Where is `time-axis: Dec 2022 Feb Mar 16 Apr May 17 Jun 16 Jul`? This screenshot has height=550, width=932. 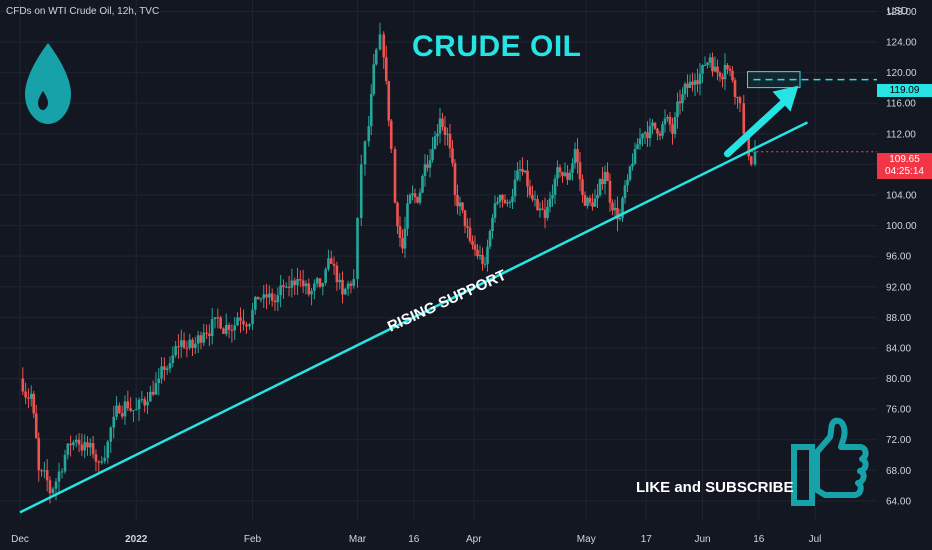
time-axis: Dec 2022 Feb Mar 16 Apr May 17 Jun 16 Jul is located at coordinates (438, 538).